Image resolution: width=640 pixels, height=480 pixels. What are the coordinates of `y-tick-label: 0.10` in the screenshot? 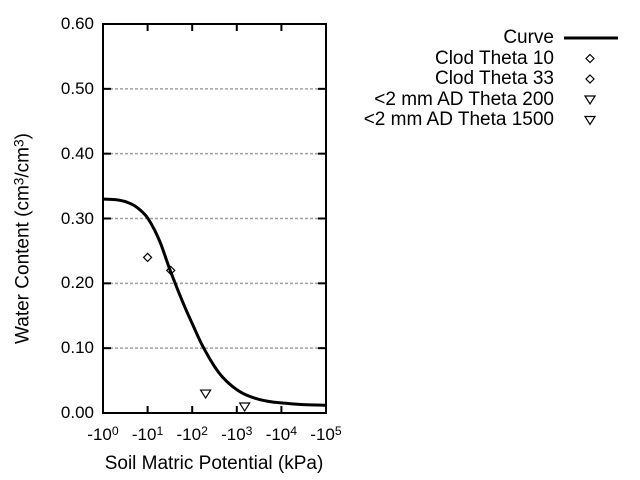 It's located at (77, 348).